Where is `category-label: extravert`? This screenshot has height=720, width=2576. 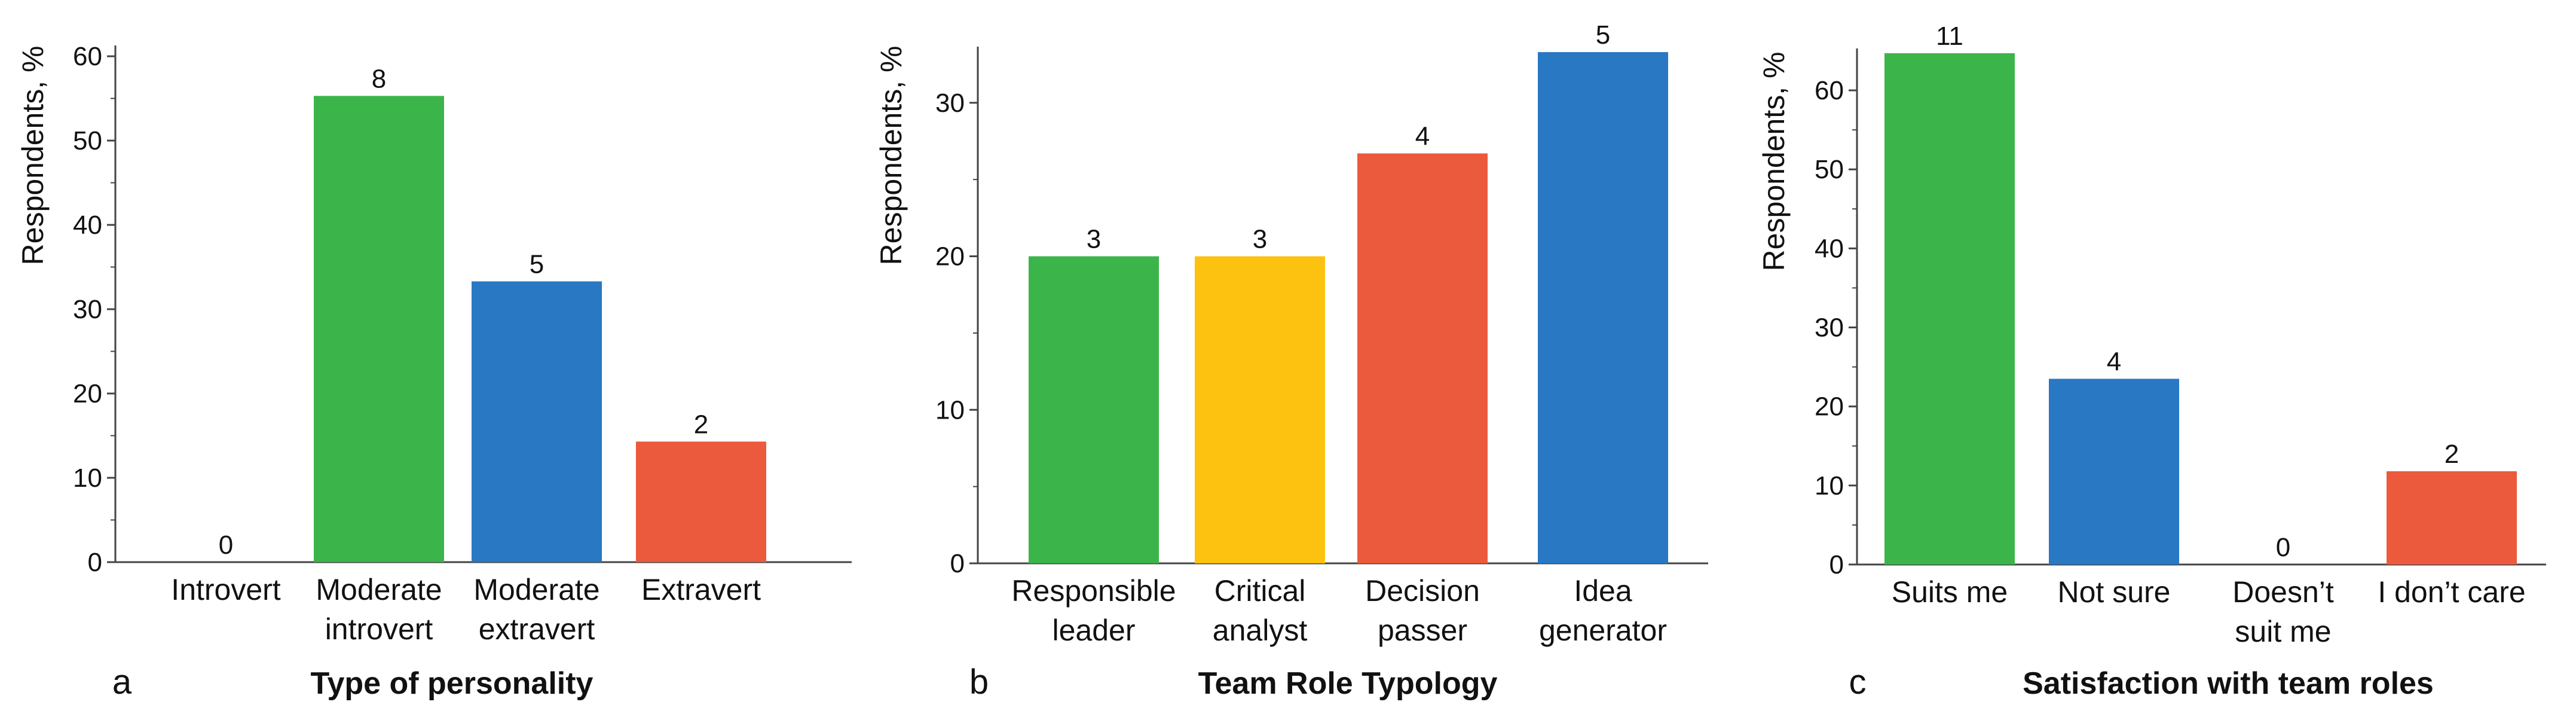 category-label: extravert is located at coordinates (537, 629).